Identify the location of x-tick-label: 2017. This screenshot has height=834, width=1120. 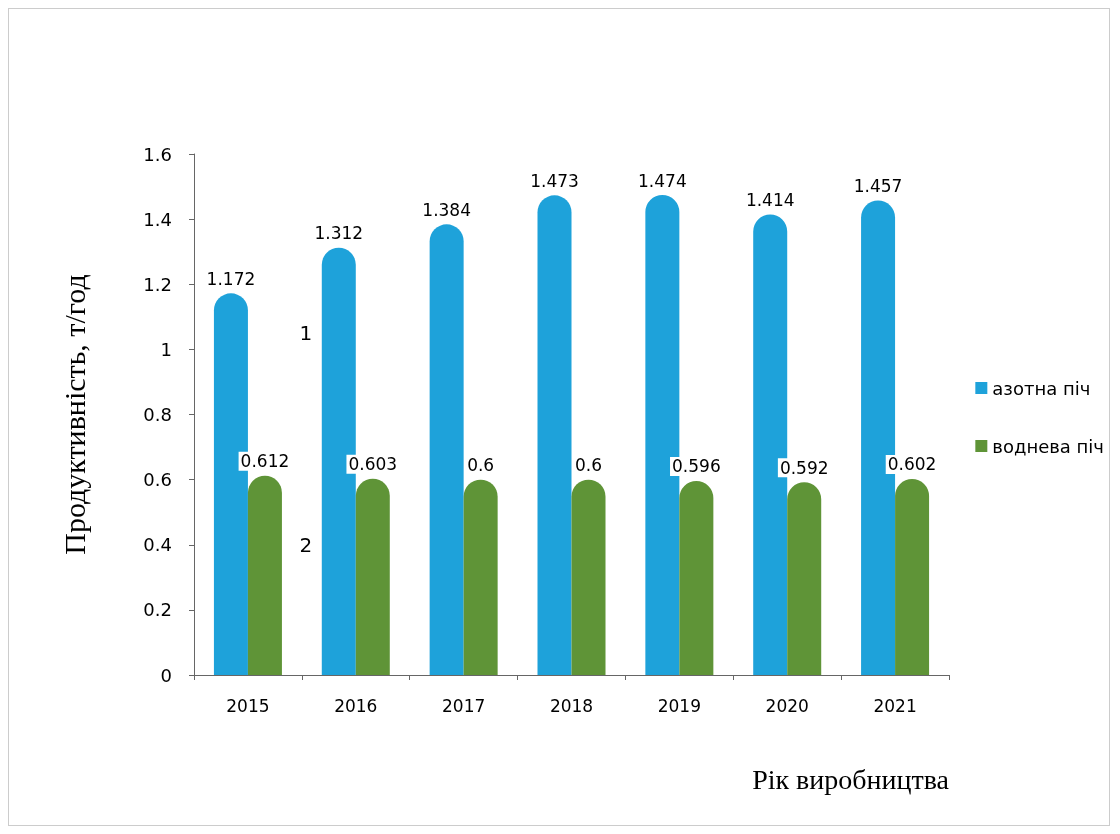
(464, 705).